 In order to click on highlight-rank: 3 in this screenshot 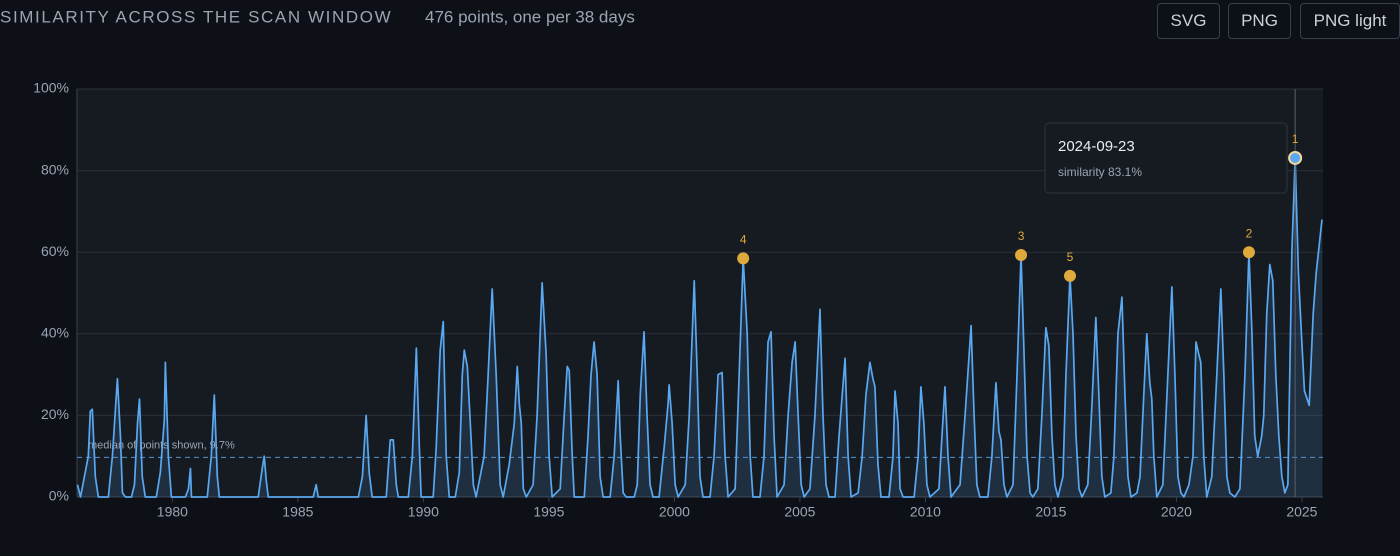, I will do `click(1021, 236)`.